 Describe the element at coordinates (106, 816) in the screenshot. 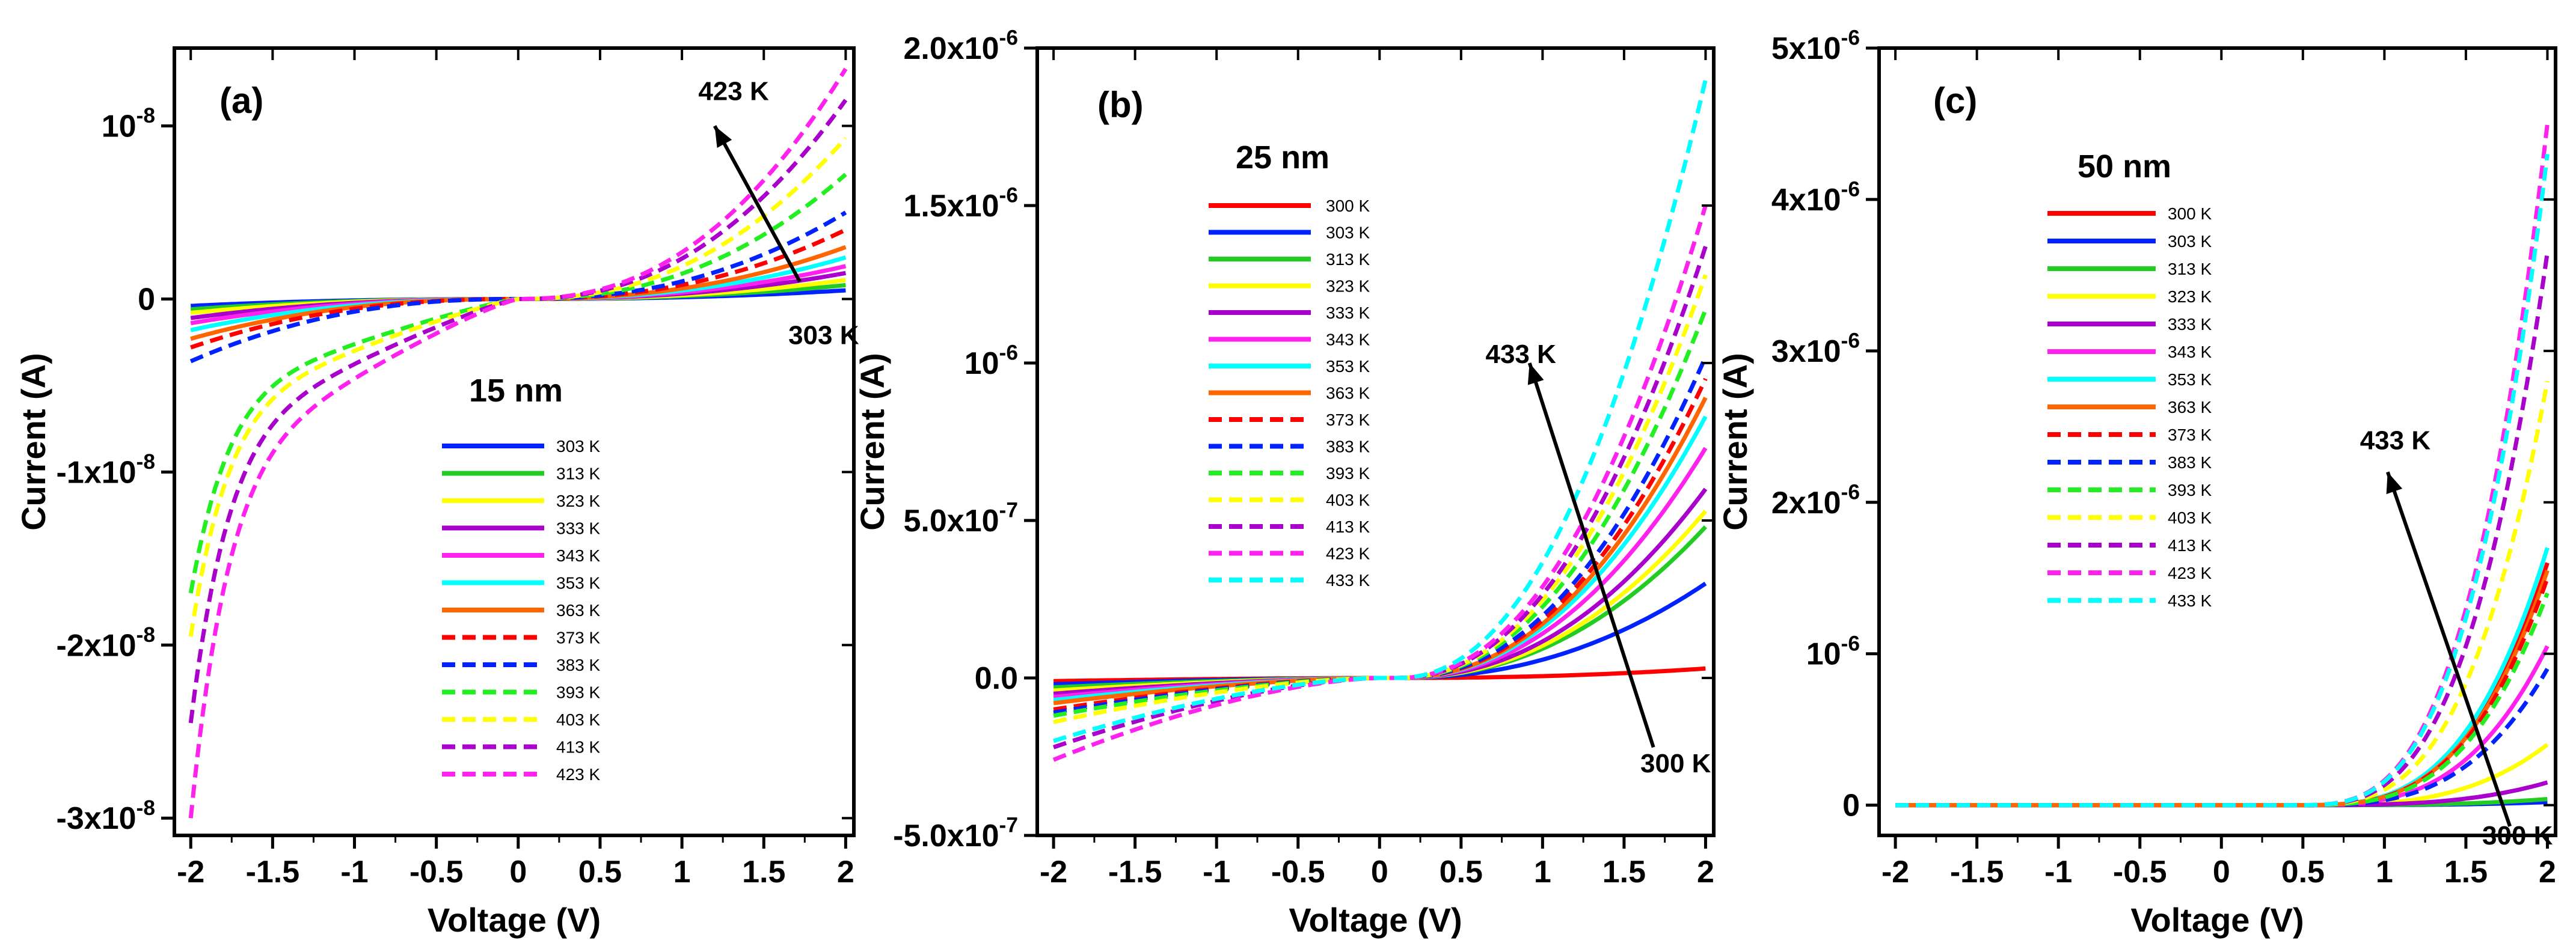

I see `y-tick-label: -3x10⁻⁸` at that location.